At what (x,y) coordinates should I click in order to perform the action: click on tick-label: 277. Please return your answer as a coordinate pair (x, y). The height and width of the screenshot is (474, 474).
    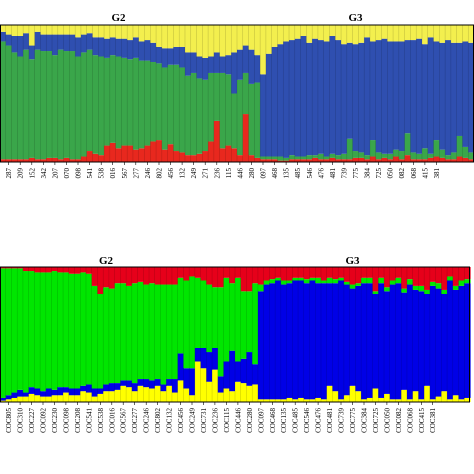
    Looking at the image, I should click on (136, 173).